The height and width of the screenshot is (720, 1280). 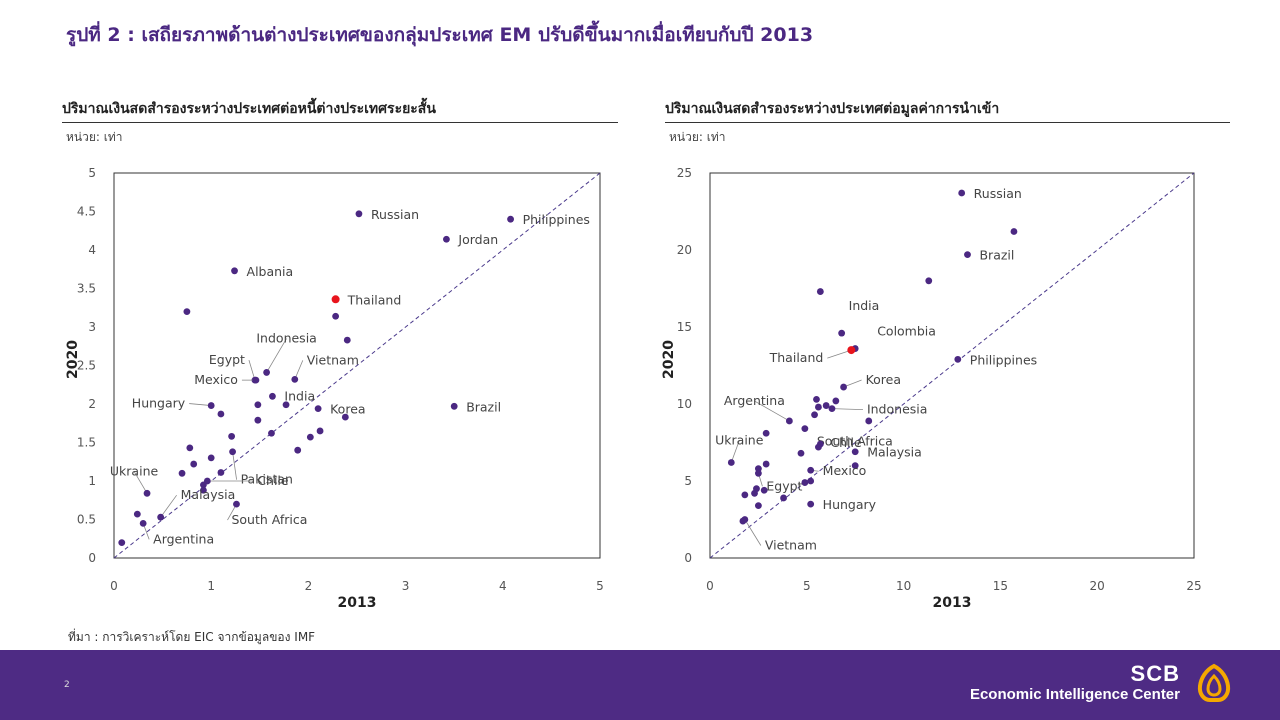 What do you see at coordinates (309, 586) in the screenshot?
I see `x-tick-label: 2` at bounding box center [309, 586].